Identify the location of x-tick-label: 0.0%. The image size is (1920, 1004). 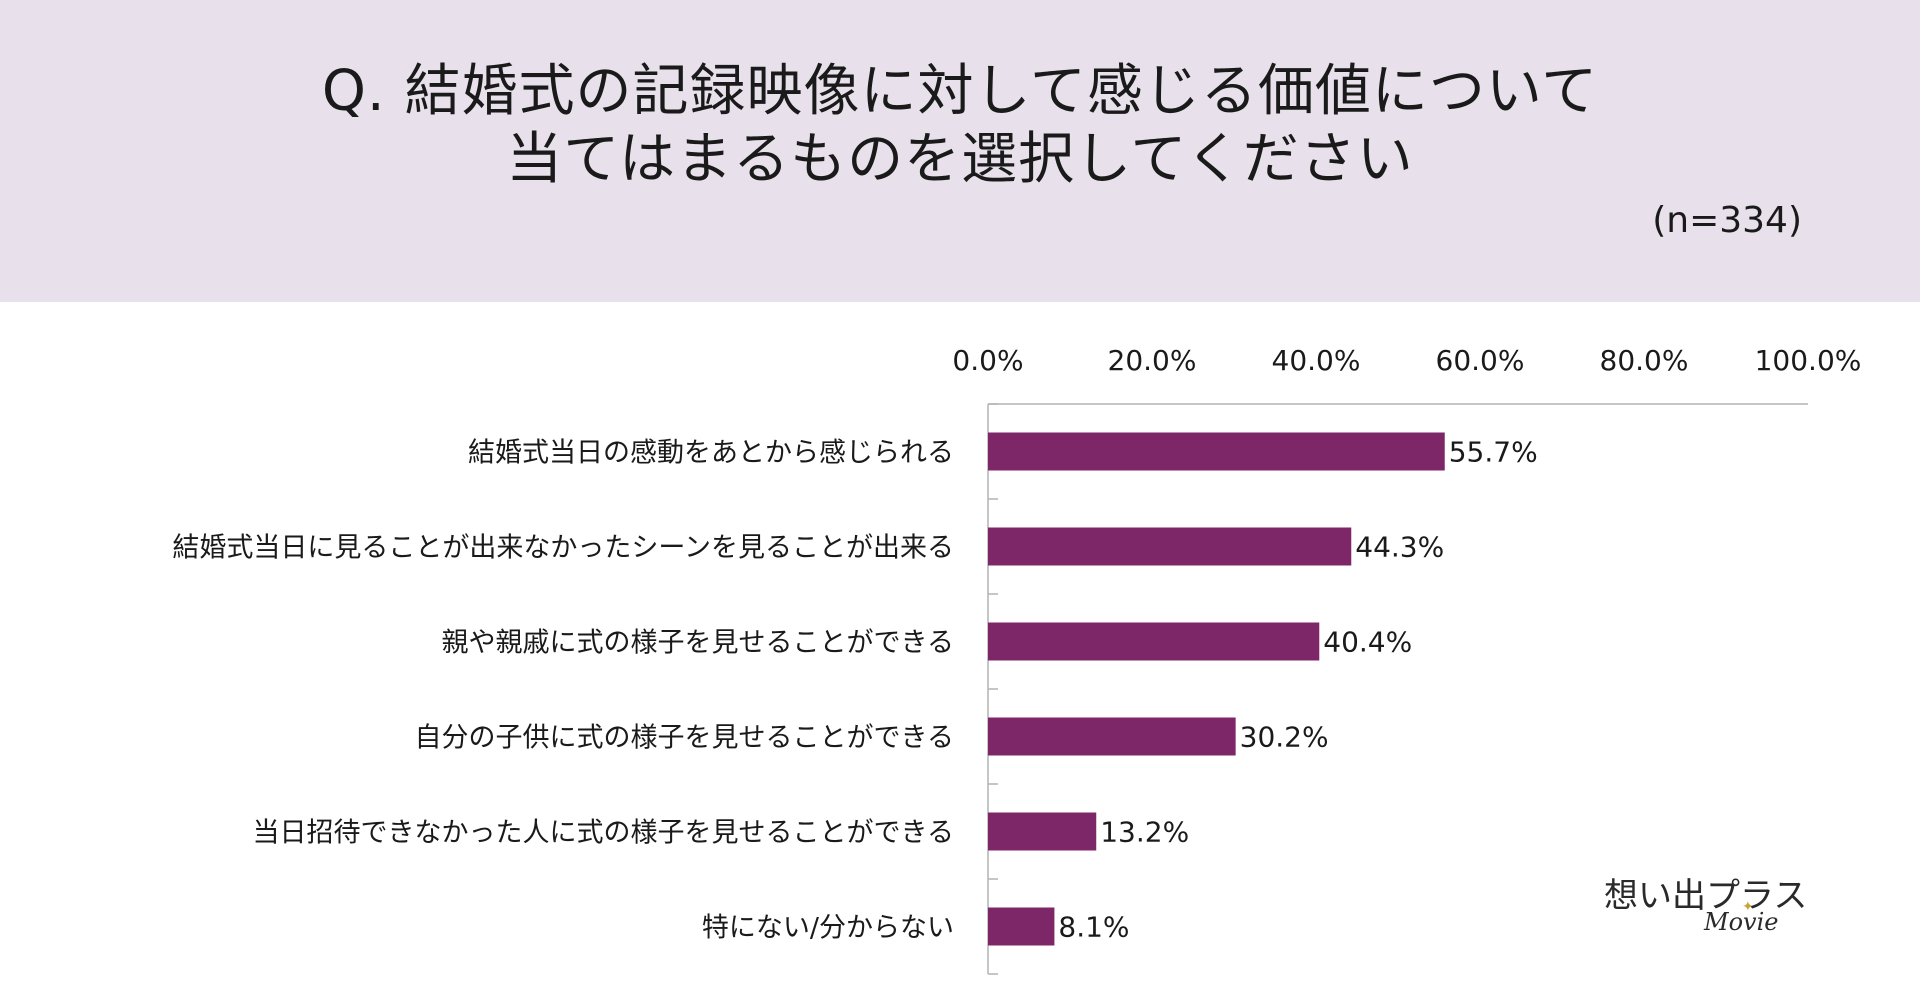
(987, 360).